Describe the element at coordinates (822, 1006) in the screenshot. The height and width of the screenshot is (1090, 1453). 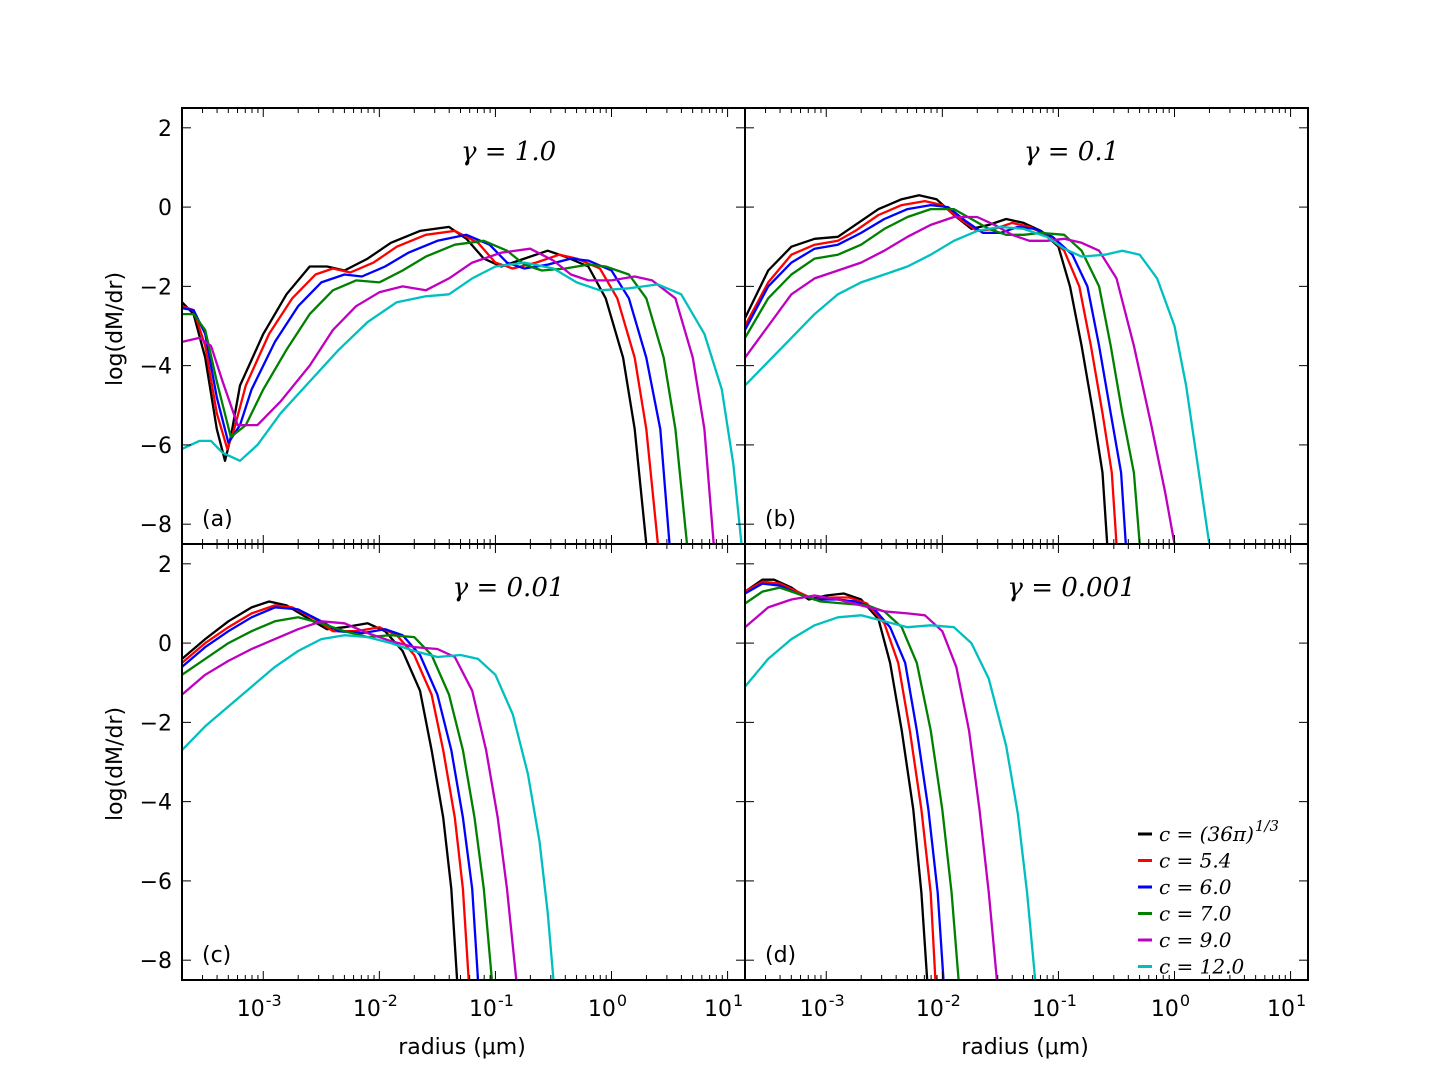
I see `x-tick-label: 10⁻³` at that location.